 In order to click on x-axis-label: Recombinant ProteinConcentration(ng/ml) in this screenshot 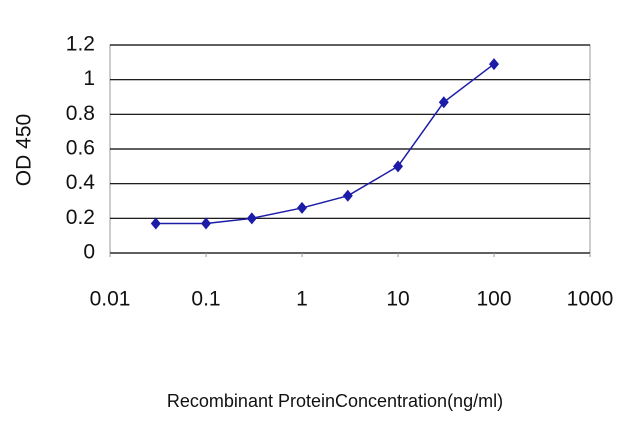, I will do `click(335, 401)`.